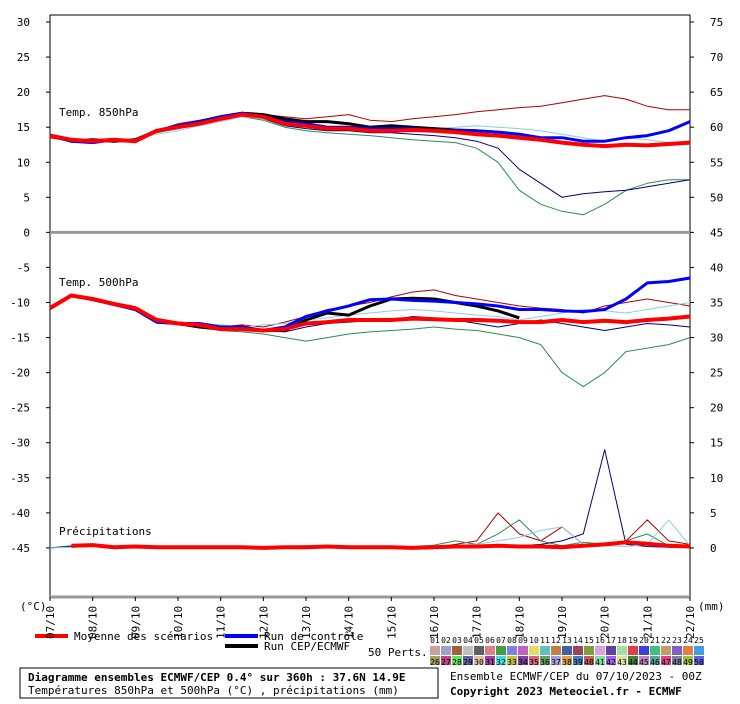 This screenshot has height=704, width=740. Describe the element at coordinates (562, 622) in the screenshot. I see `x-tick-label: 19/10` at that location.